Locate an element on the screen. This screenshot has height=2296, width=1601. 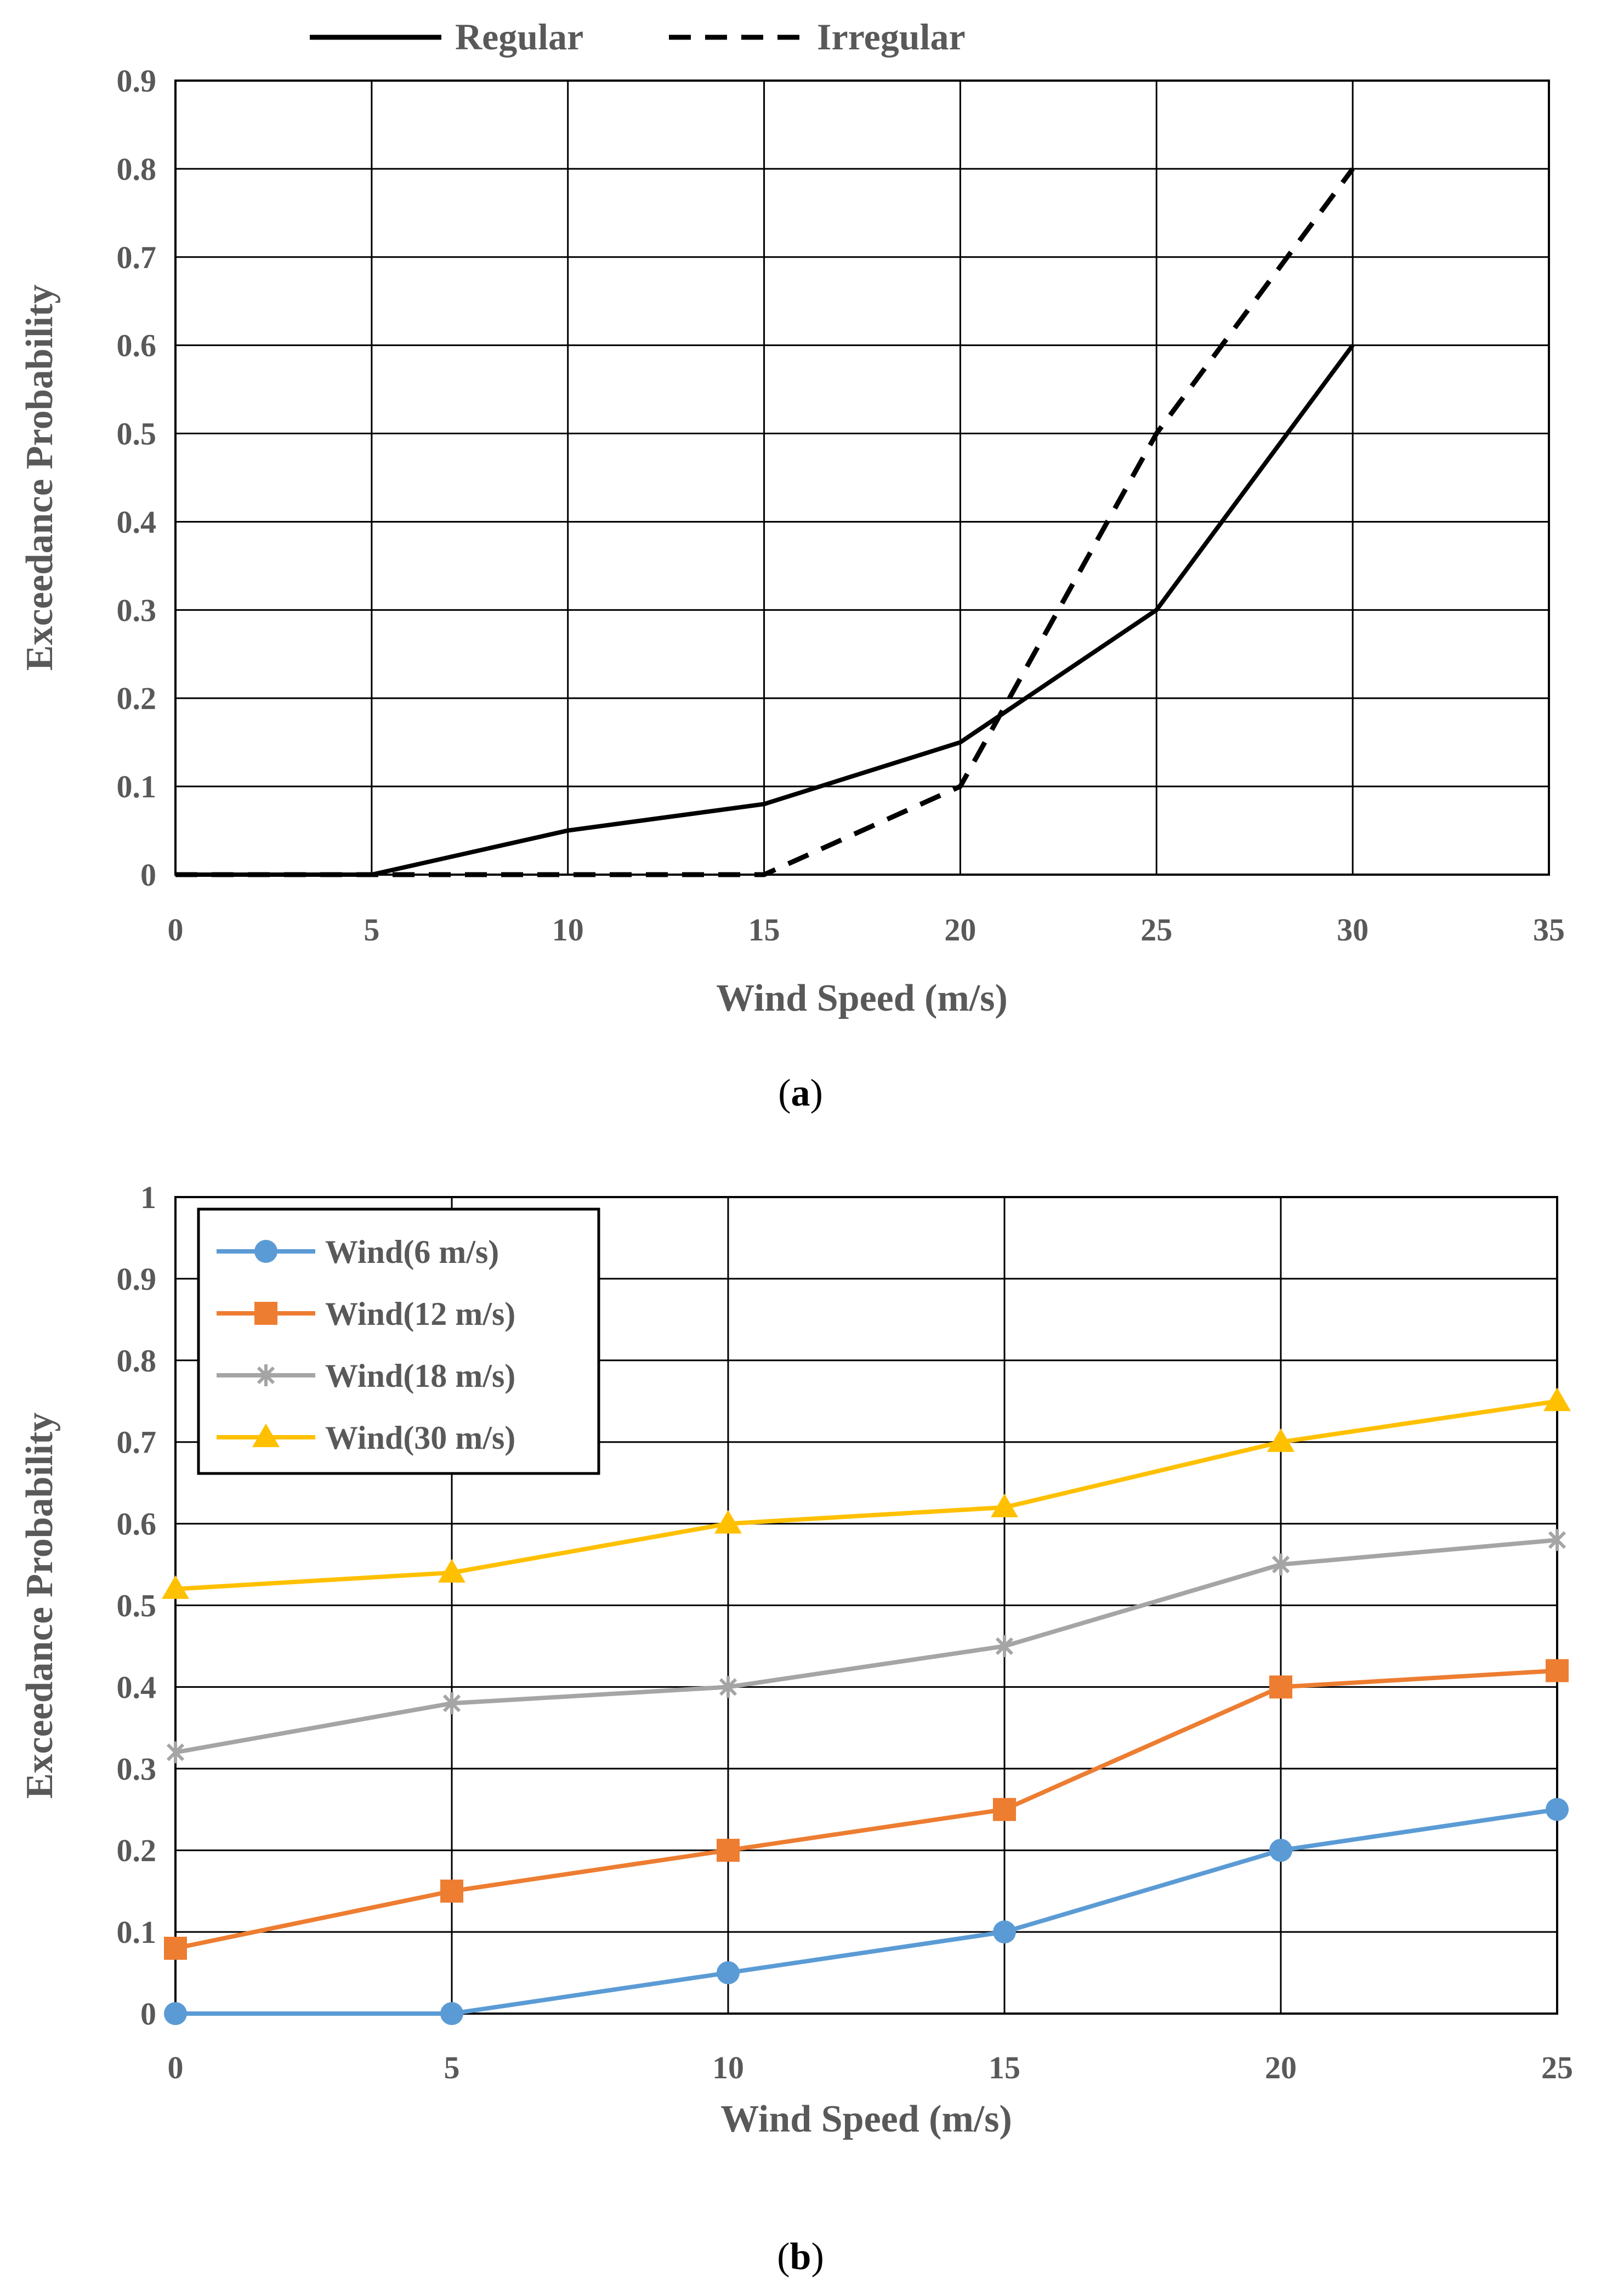
figure-caption: (b) is located at coordinates (800, 2257).